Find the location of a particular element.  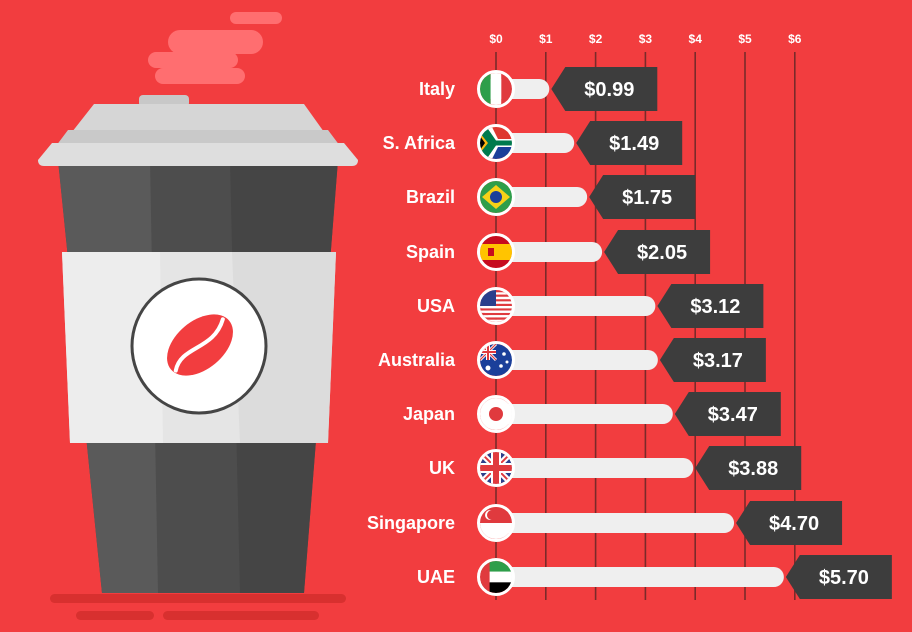

value-text: $0.99 is located at coordinates (609, 90).